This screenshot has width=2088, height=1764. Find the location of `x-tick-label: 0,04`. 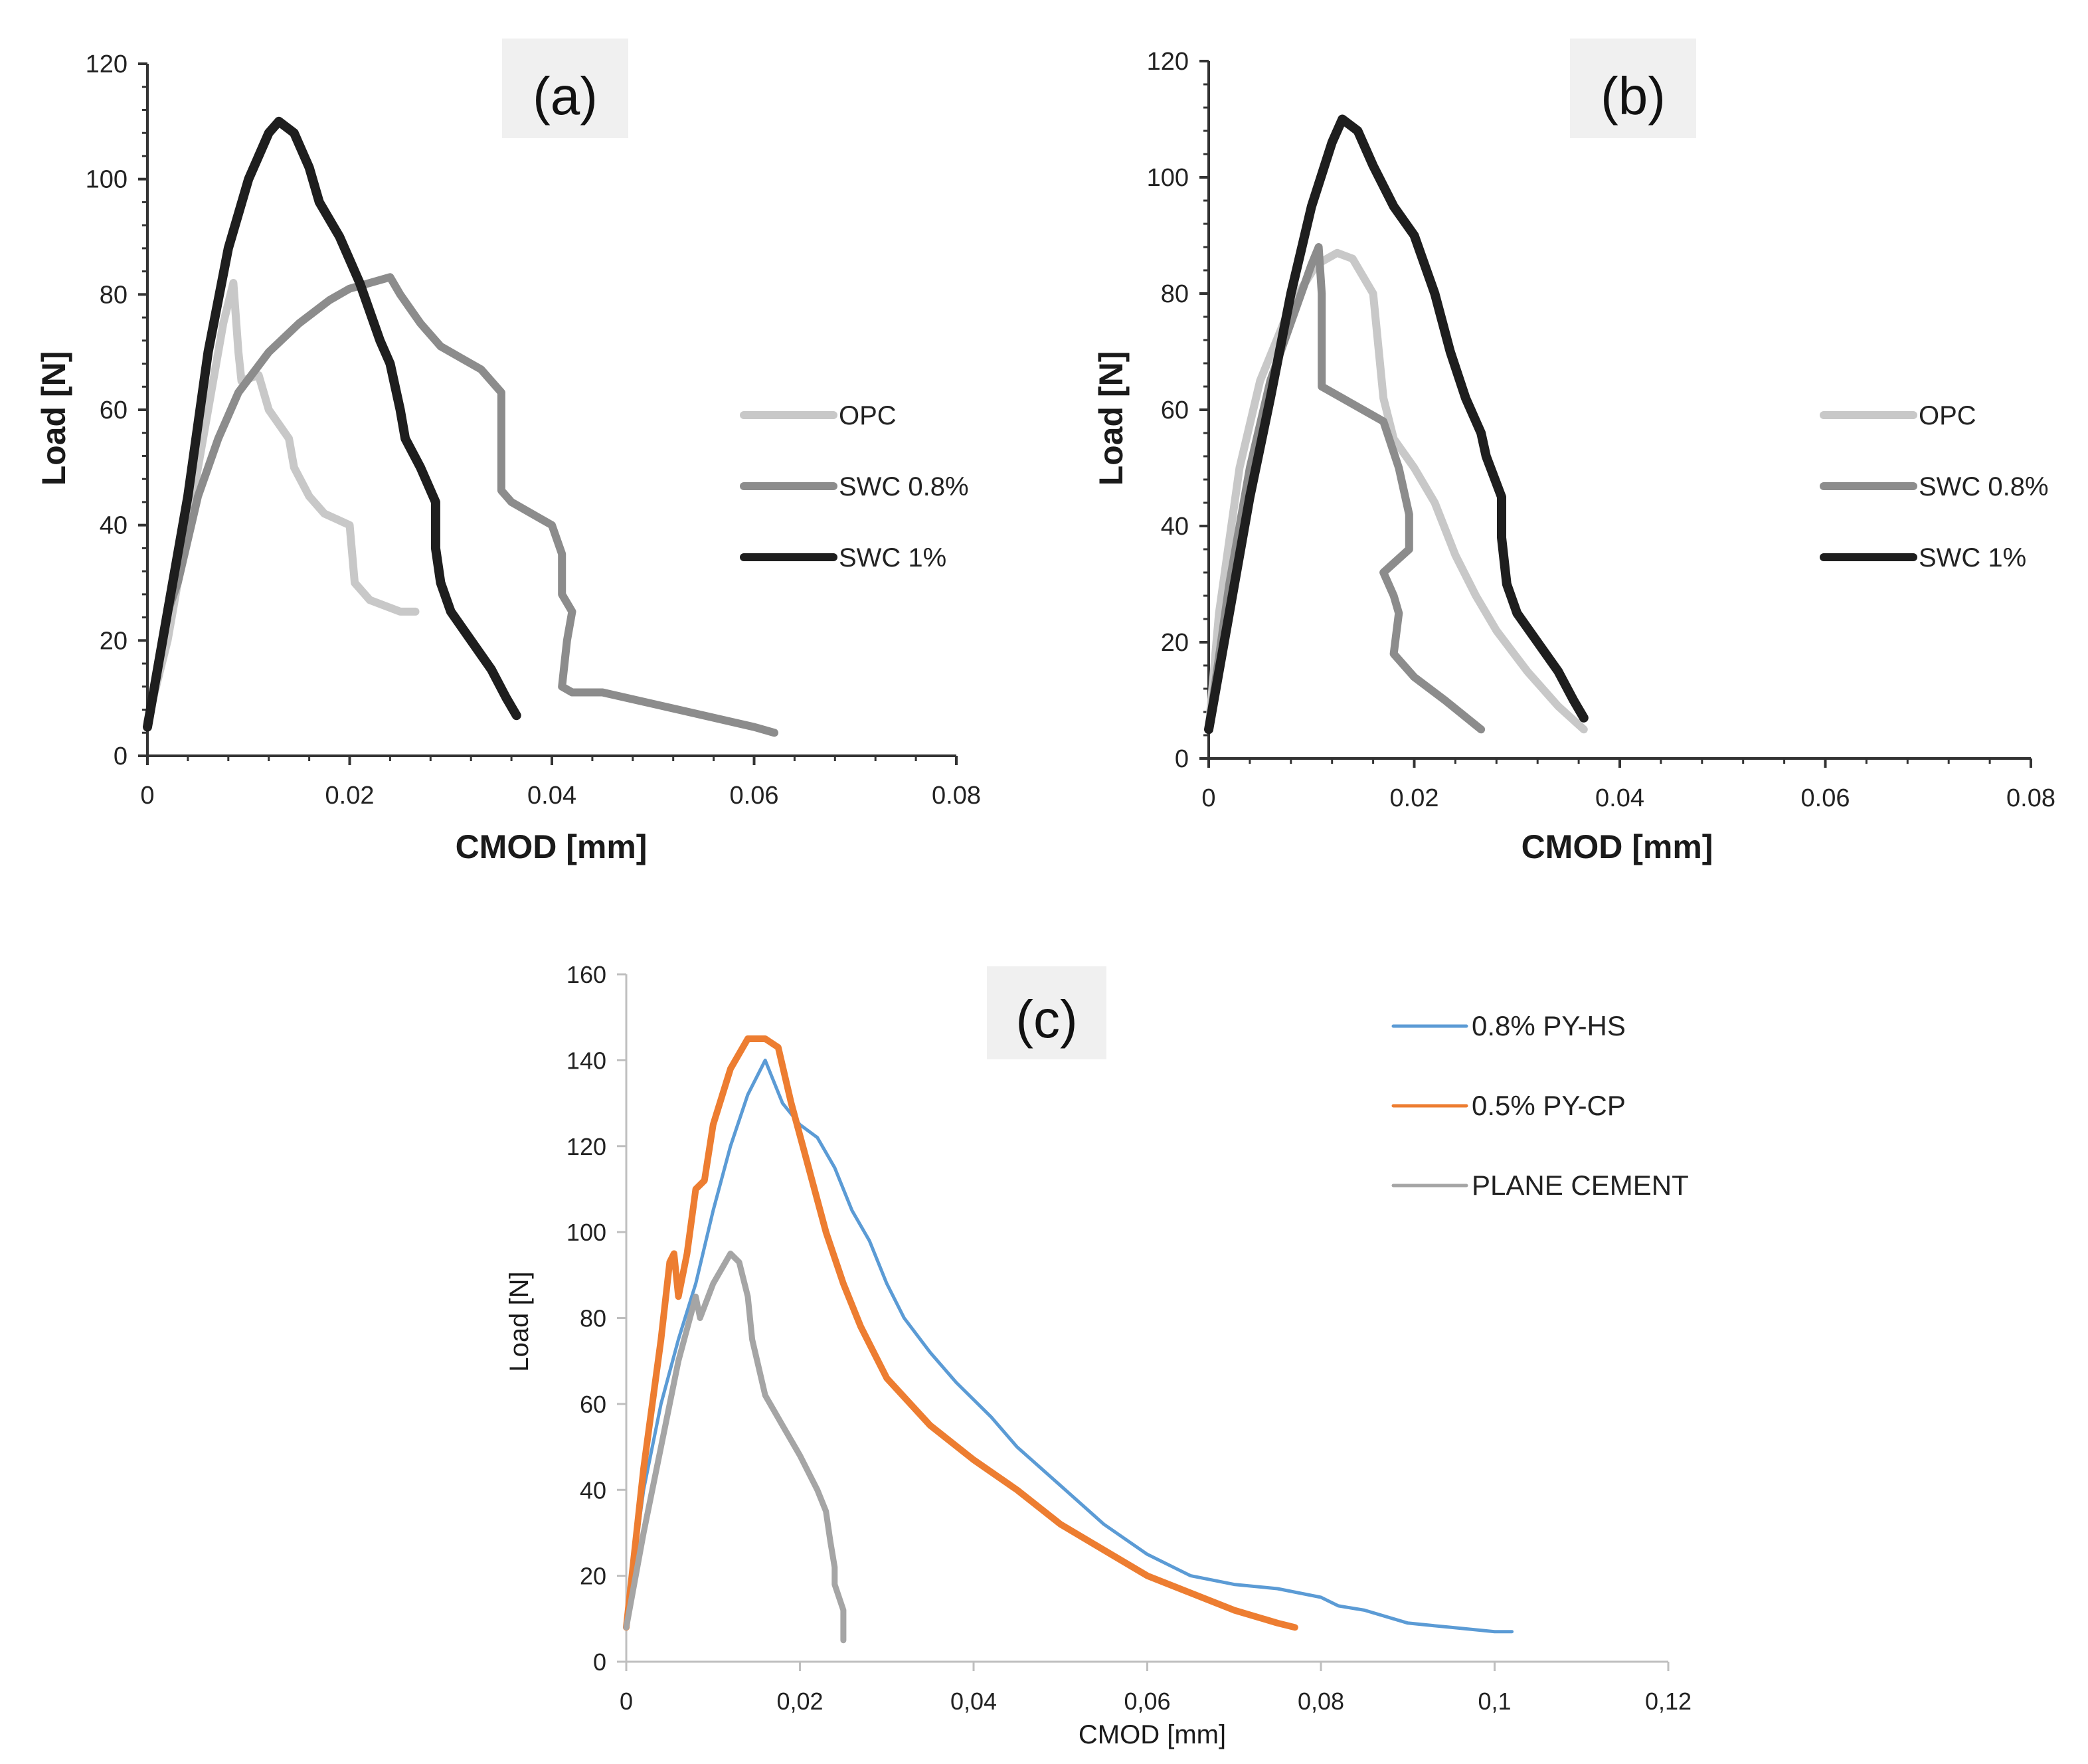

x-tick-label: 0,04 is located at coordinates (973, 1702).